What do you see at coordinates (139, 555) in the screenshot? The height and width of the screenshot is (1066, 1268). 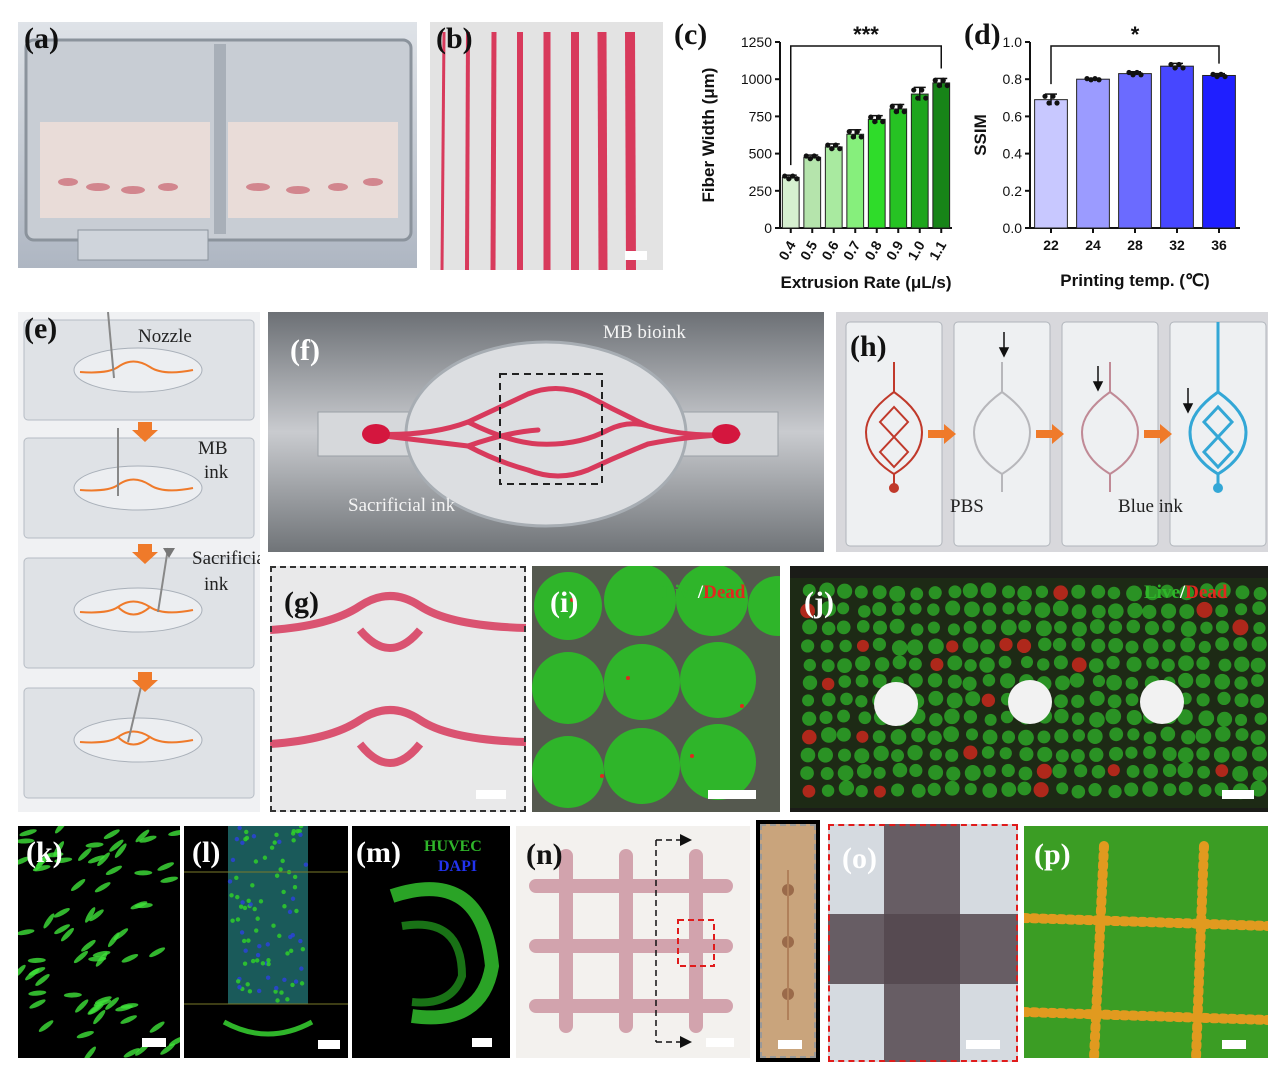 I see `printing-steps-illustration` at bounding box center [139, 555].